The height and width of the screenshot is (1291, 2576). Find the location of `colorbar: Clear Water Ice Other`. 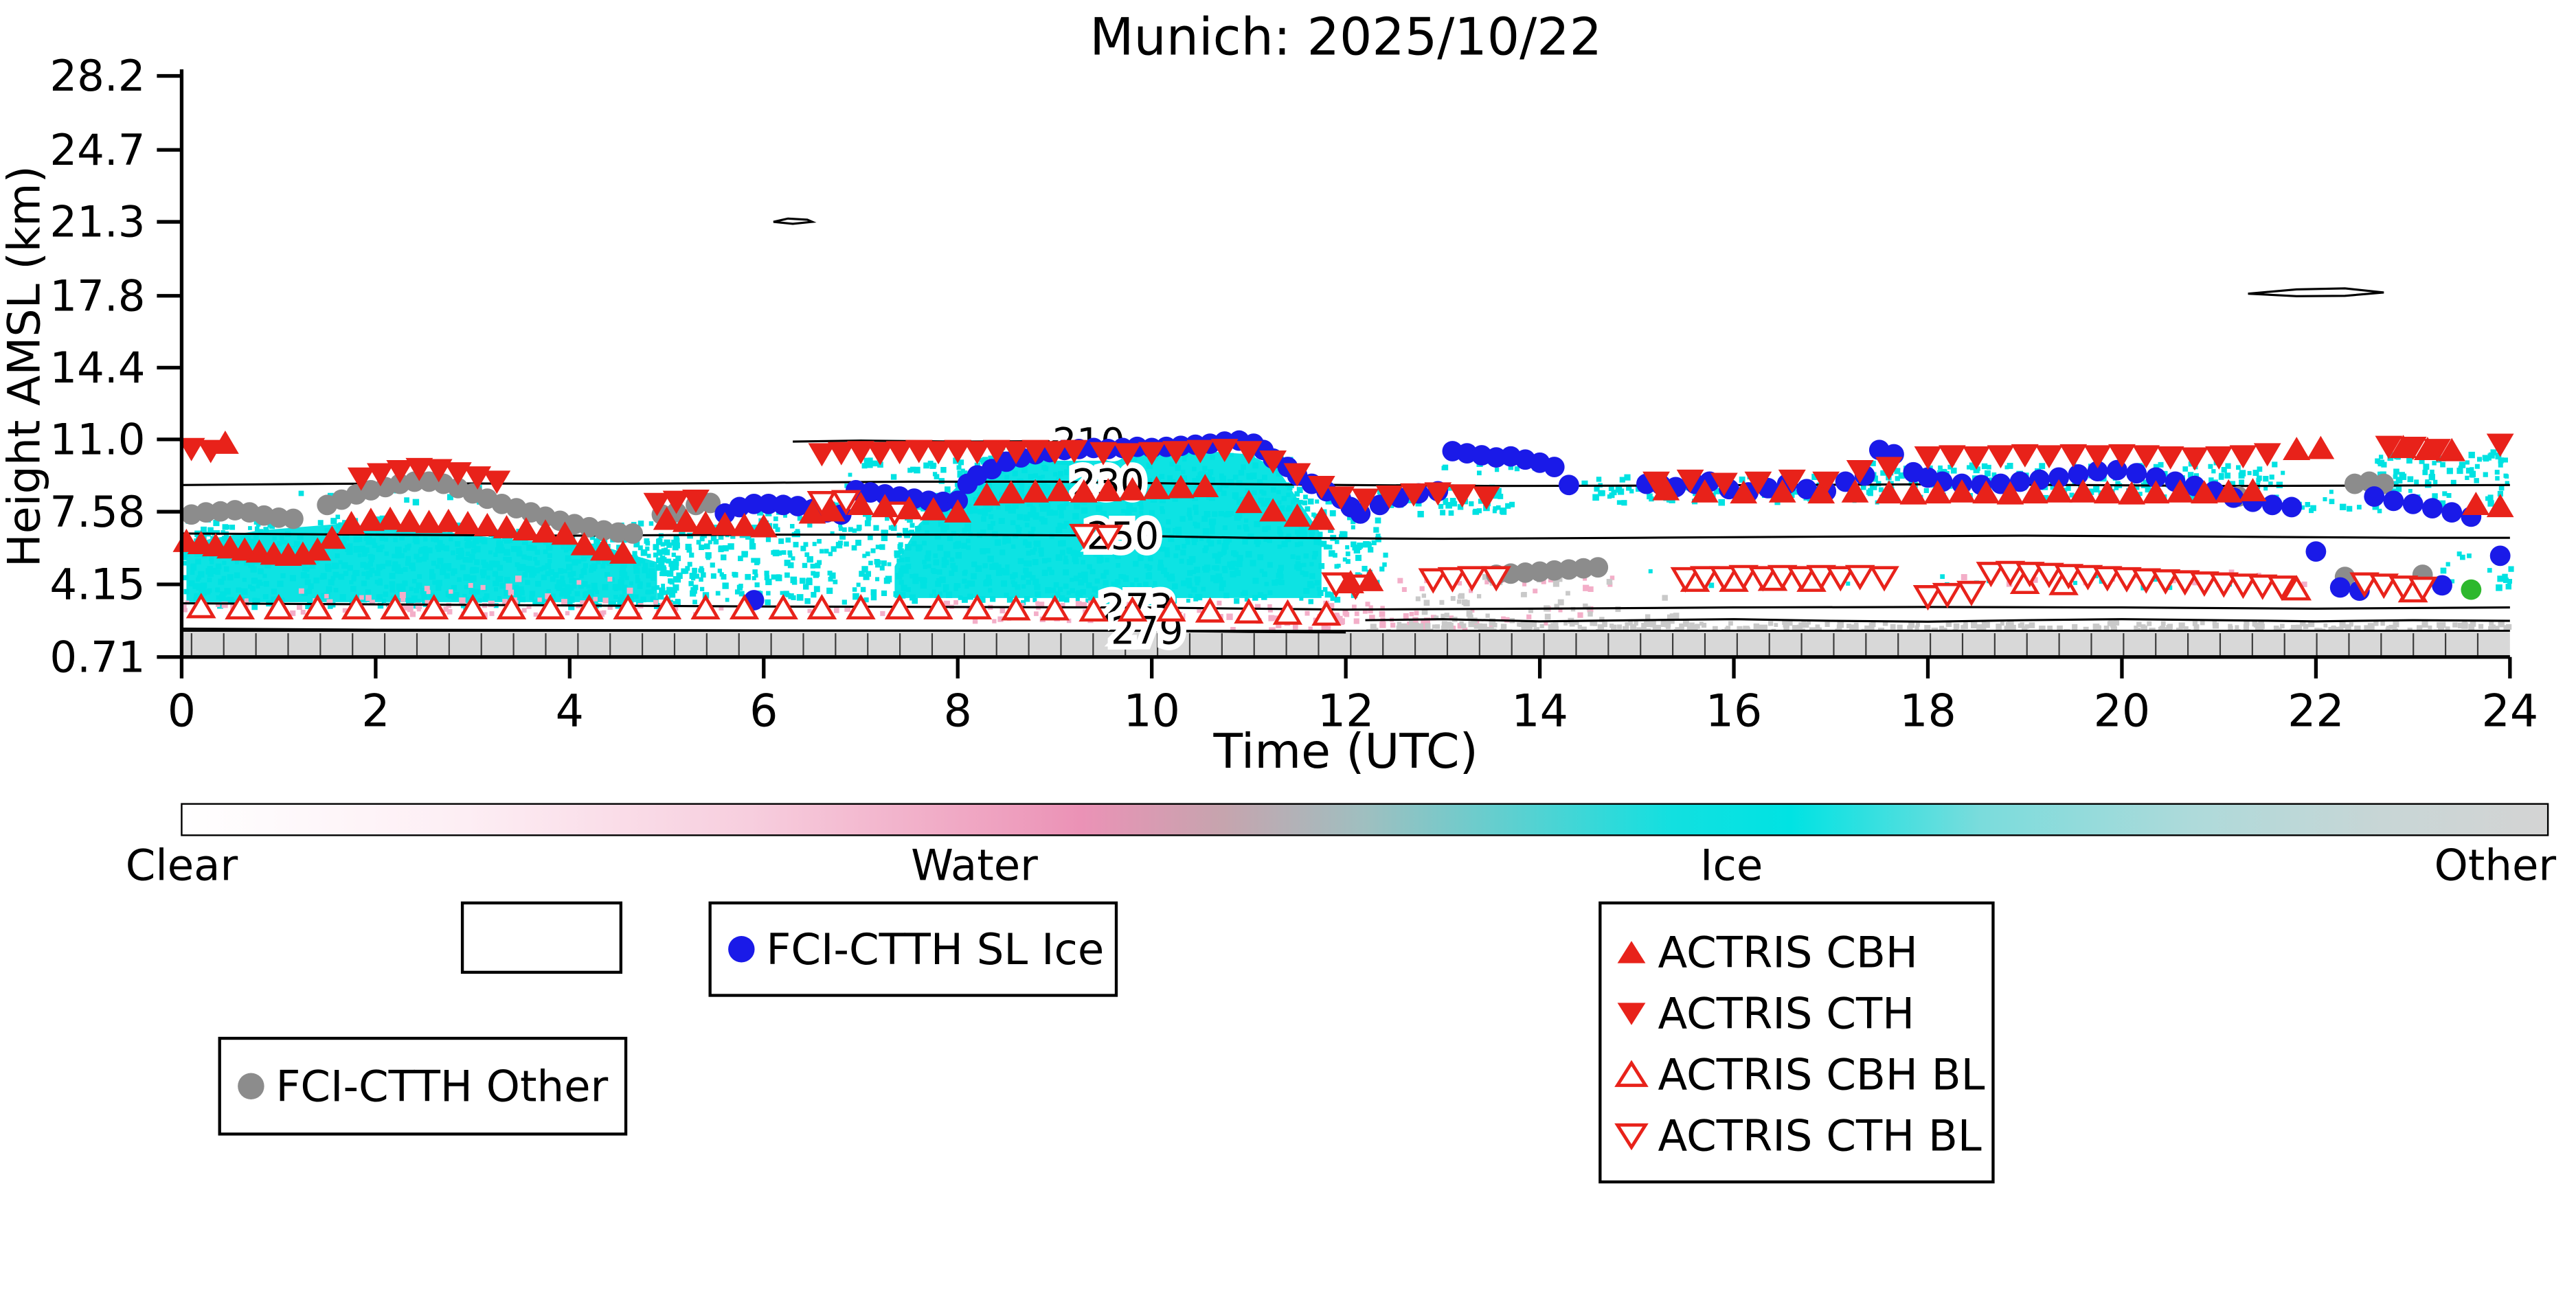

colorbar: Clear Water Ice Other is located at coordinates (1341, 847).